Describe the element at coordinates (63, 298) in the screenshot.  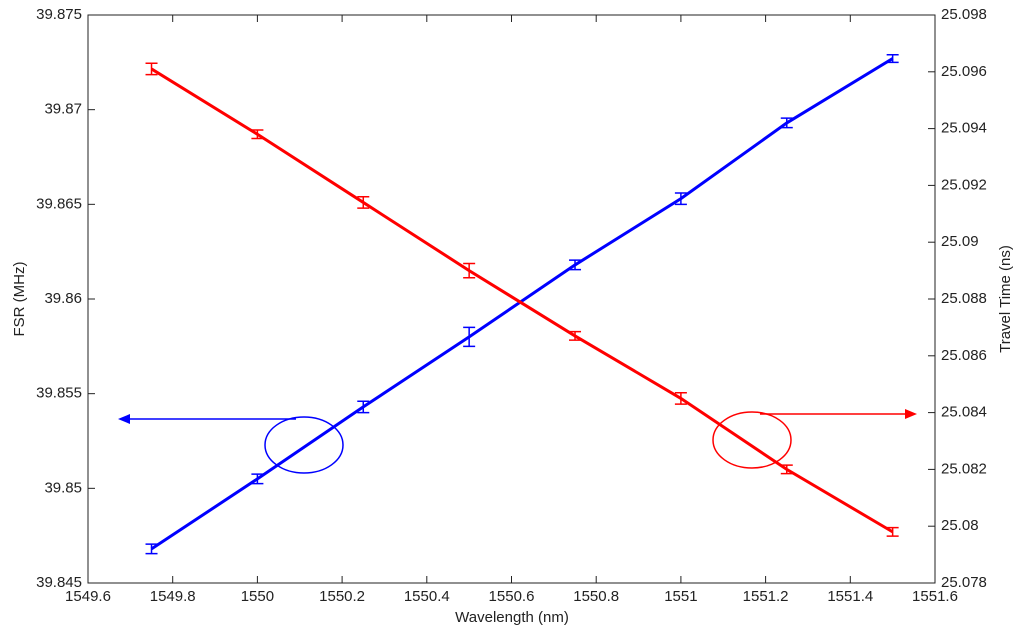
I see `y-tick-label: 39.86` at that location.